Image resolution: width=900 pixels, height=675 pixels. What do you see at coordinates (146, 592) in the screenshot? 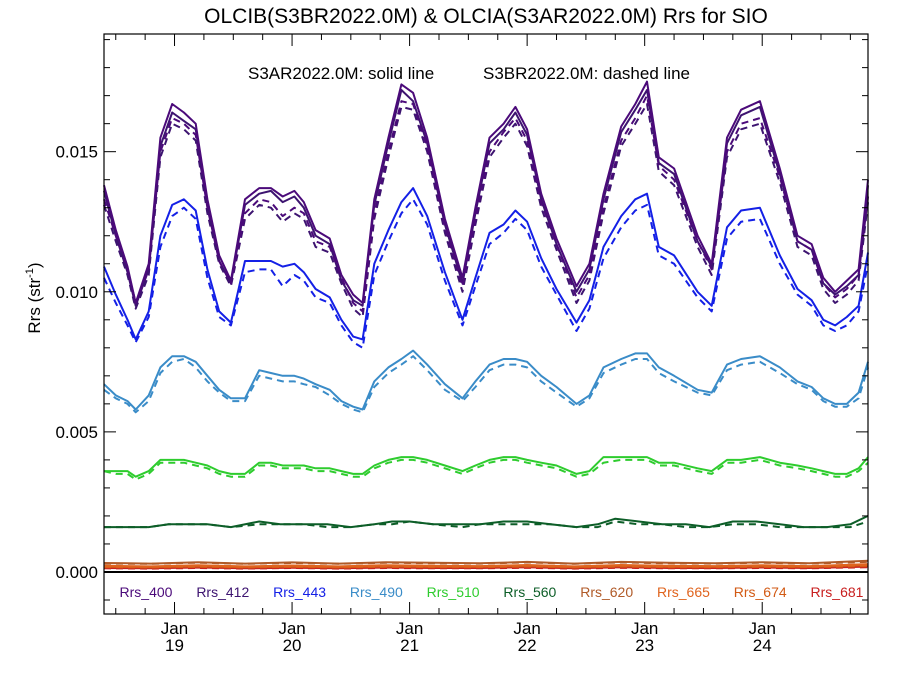
I see `legend-rrs-400: Rrs_400` at bounding box center [146, 592].